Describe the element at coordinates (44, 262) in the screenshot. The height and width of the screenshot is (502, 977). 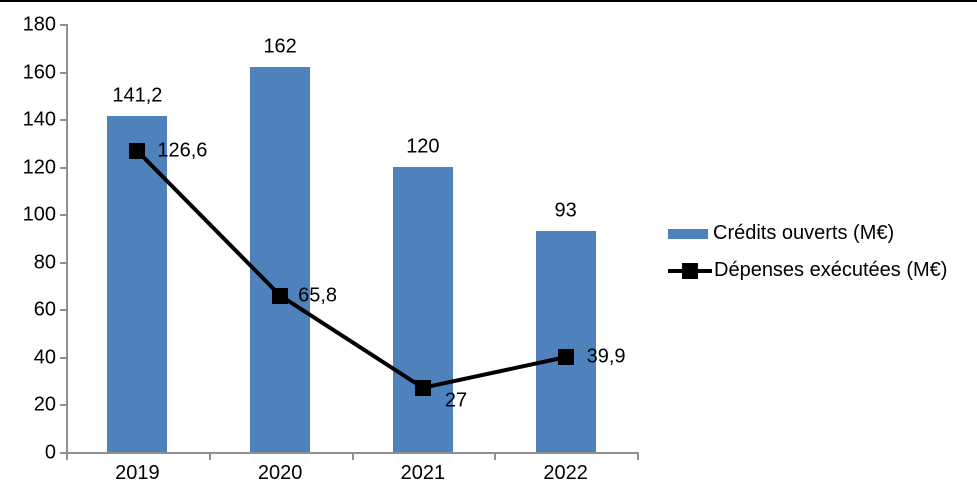
I see `y-axis-tick-label: 80` at that location.